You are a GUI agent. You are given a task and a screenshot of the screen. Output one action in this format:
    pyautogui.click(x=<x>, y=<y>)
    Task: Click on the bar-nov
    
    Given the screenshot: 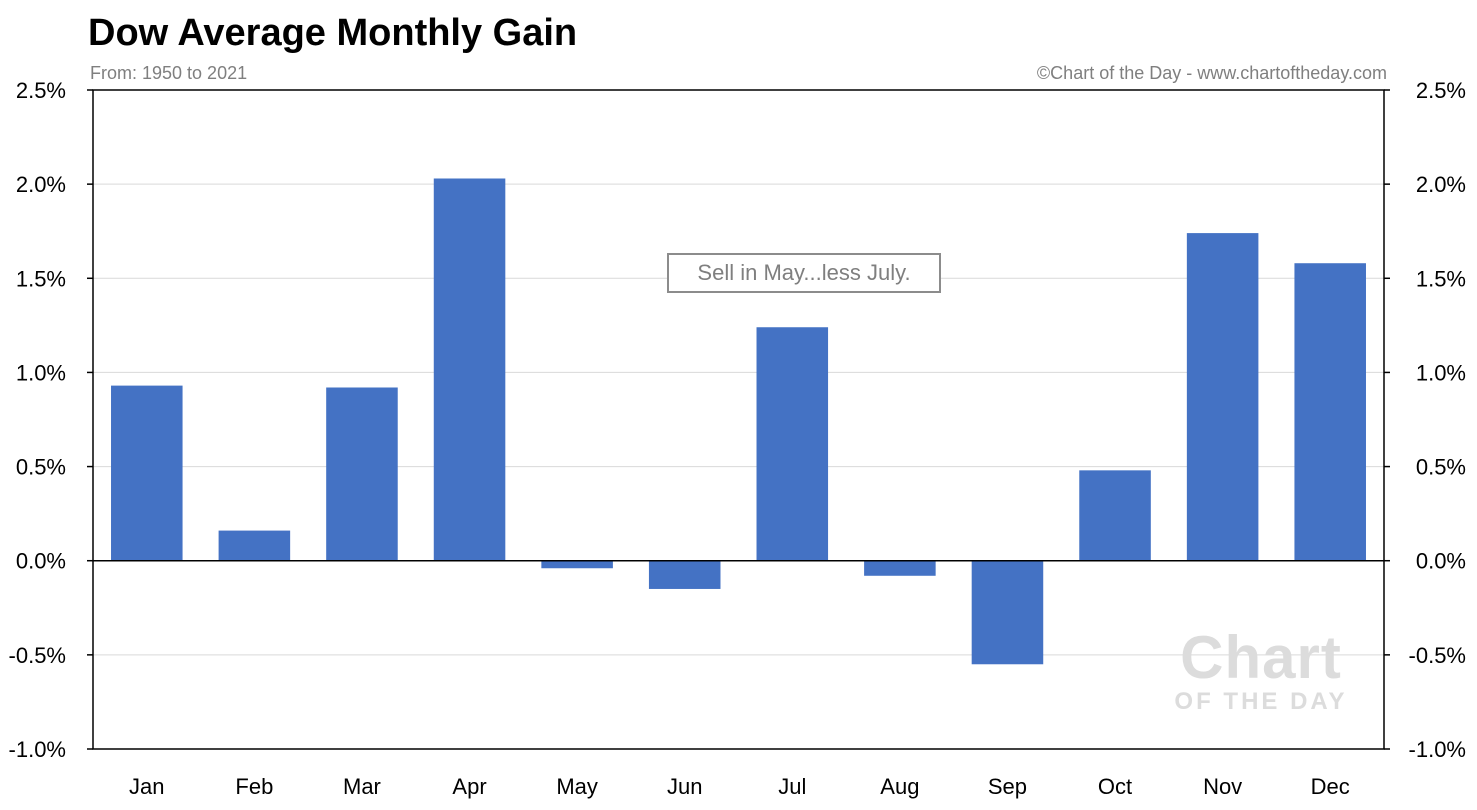 What is the action you would take?
    pyautogui.click(x=1222, y=397)
    